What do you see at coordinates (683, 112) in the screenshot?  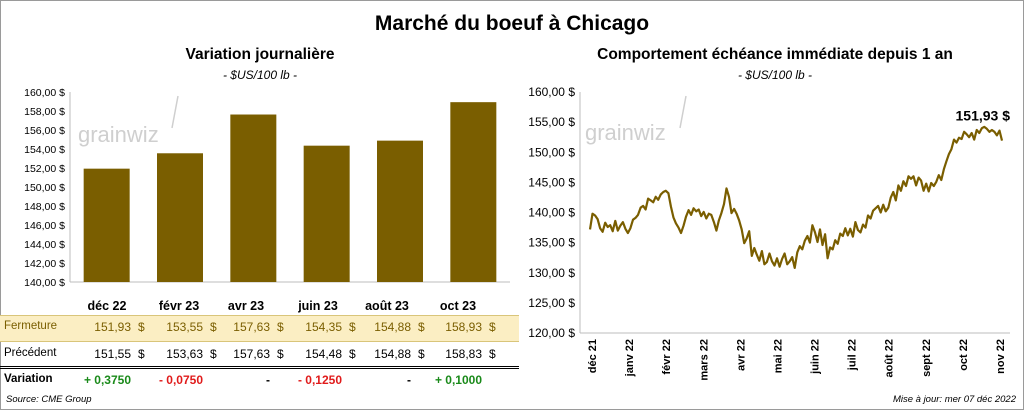 I see `line-watermark-mark` at bounding box center [683, 112].